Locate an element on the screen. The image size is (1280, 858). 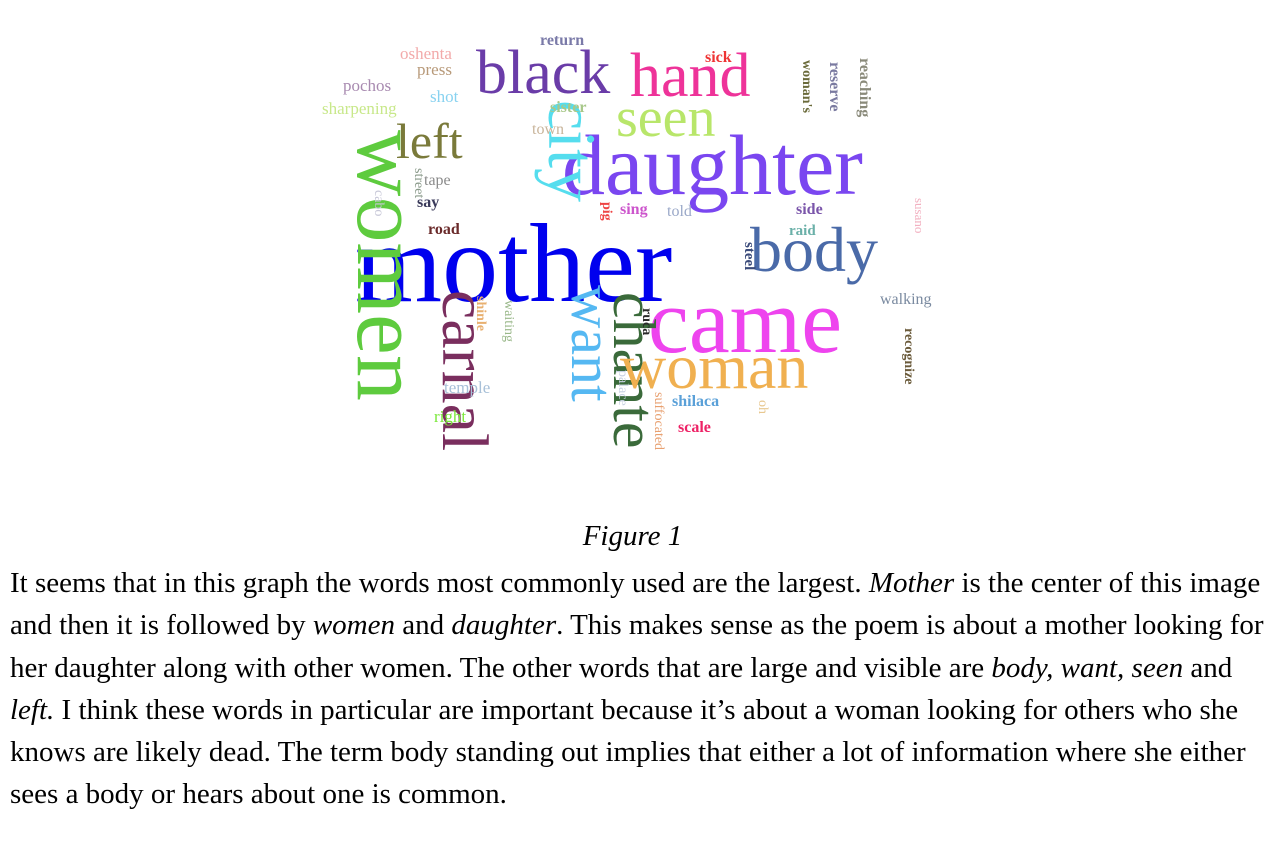
cloud-word-seen: seen is located at coordinates (666, 118).